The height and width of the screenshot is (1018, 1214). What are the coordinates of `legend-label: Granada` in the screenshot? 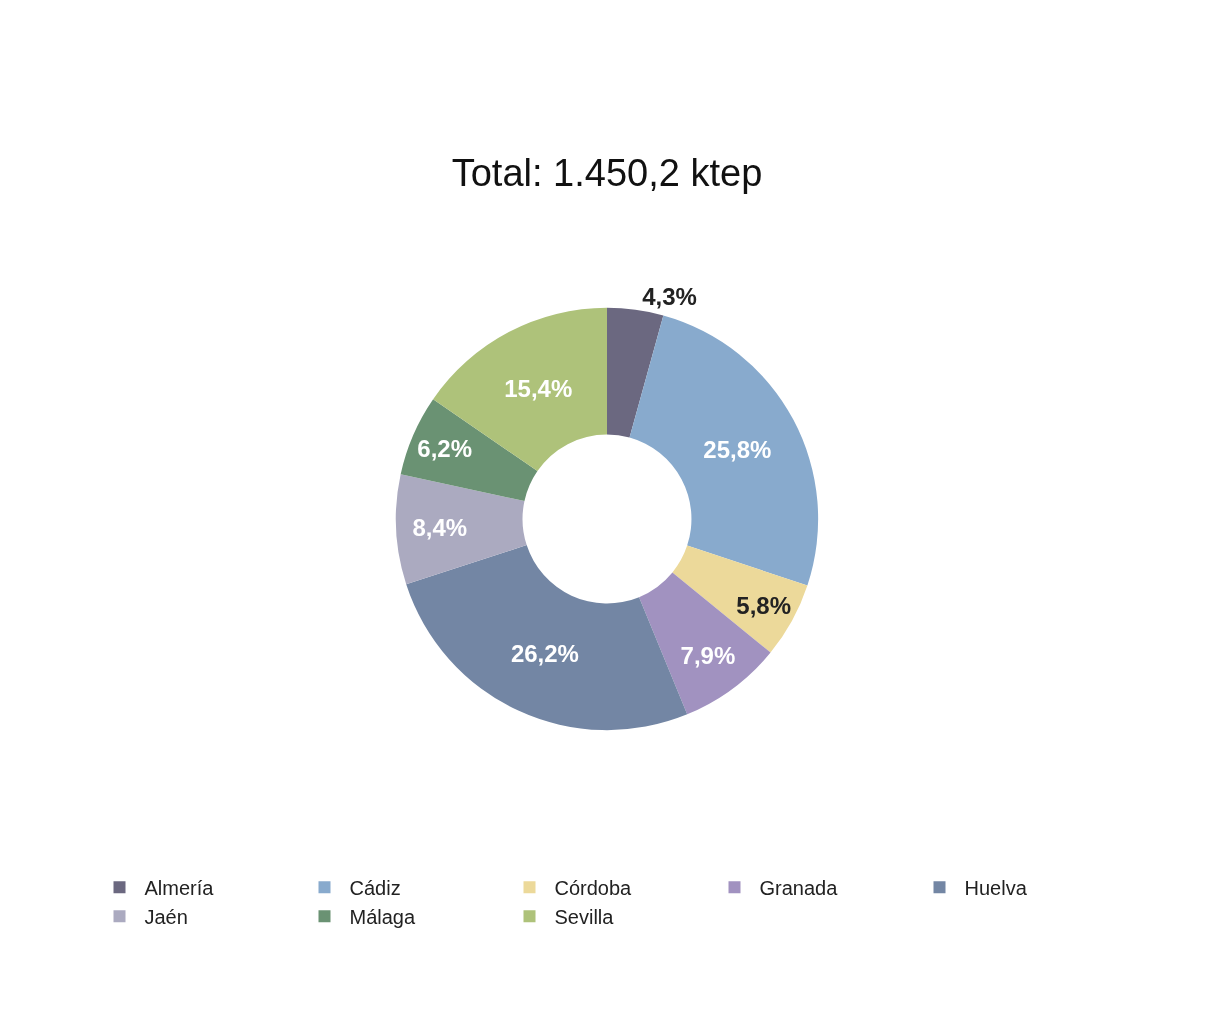 It's located at (799, 888).